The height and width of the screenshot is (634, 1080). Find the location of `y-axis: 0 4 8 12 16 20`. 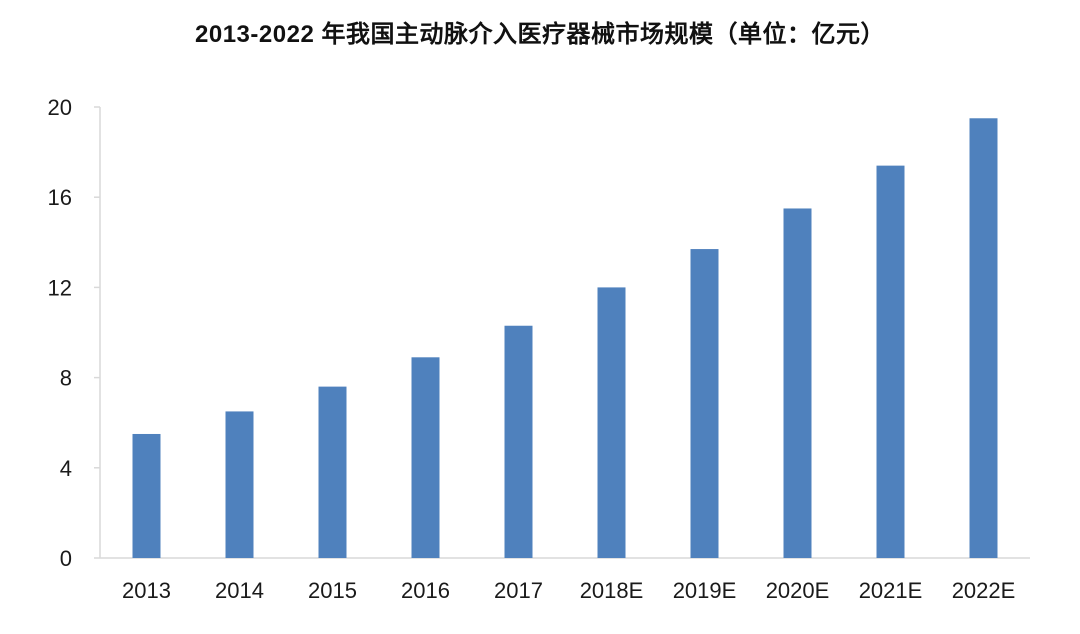

y-axis: 0 4 8 12 16 20 is located at coordinates (74, 333).